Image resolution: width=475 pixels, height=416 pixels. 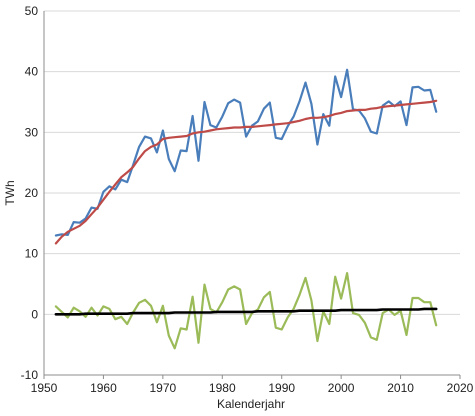 What do you see at coordinates (460, 388) in the screenshot?
I see `x-tick-label: 2020` at bounding box center [460, 388].